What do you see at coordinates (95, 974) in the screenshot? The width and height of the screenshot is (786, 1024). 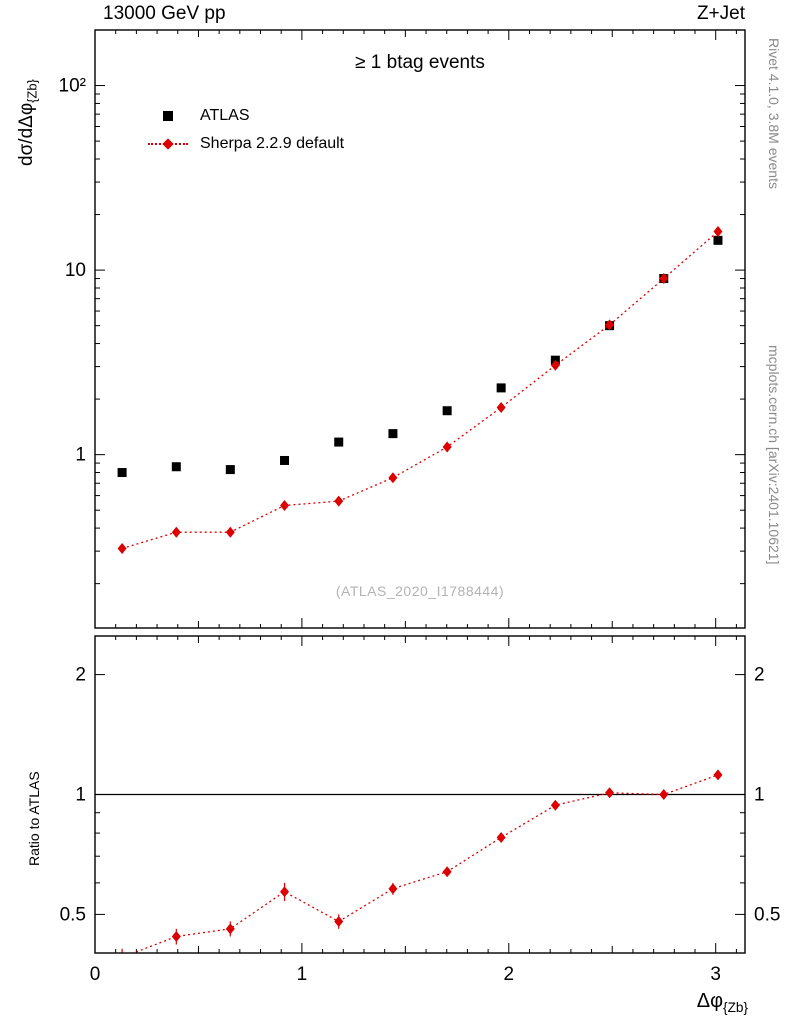 I see `svg-text: 0` at bounding box center [95, 974].